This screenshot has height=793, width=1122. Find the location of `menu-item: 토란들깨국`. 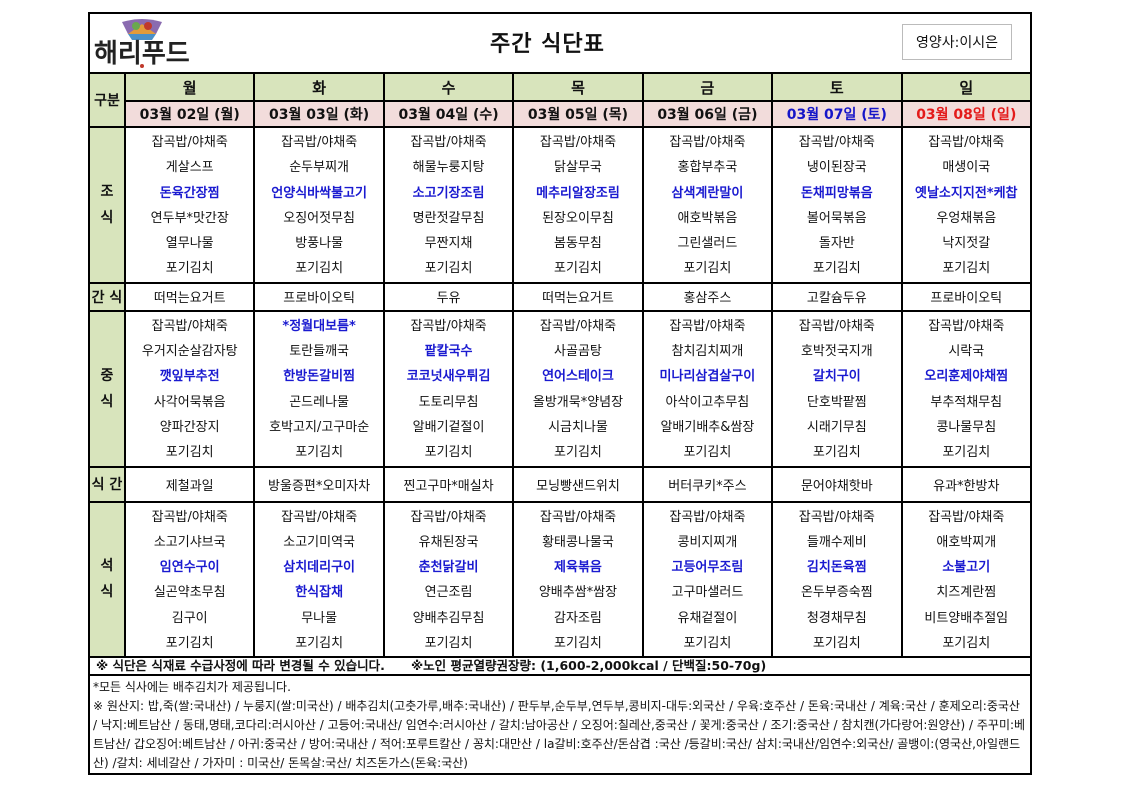

menu-item: 토란들깨국 is located at coordinates (319, 352).